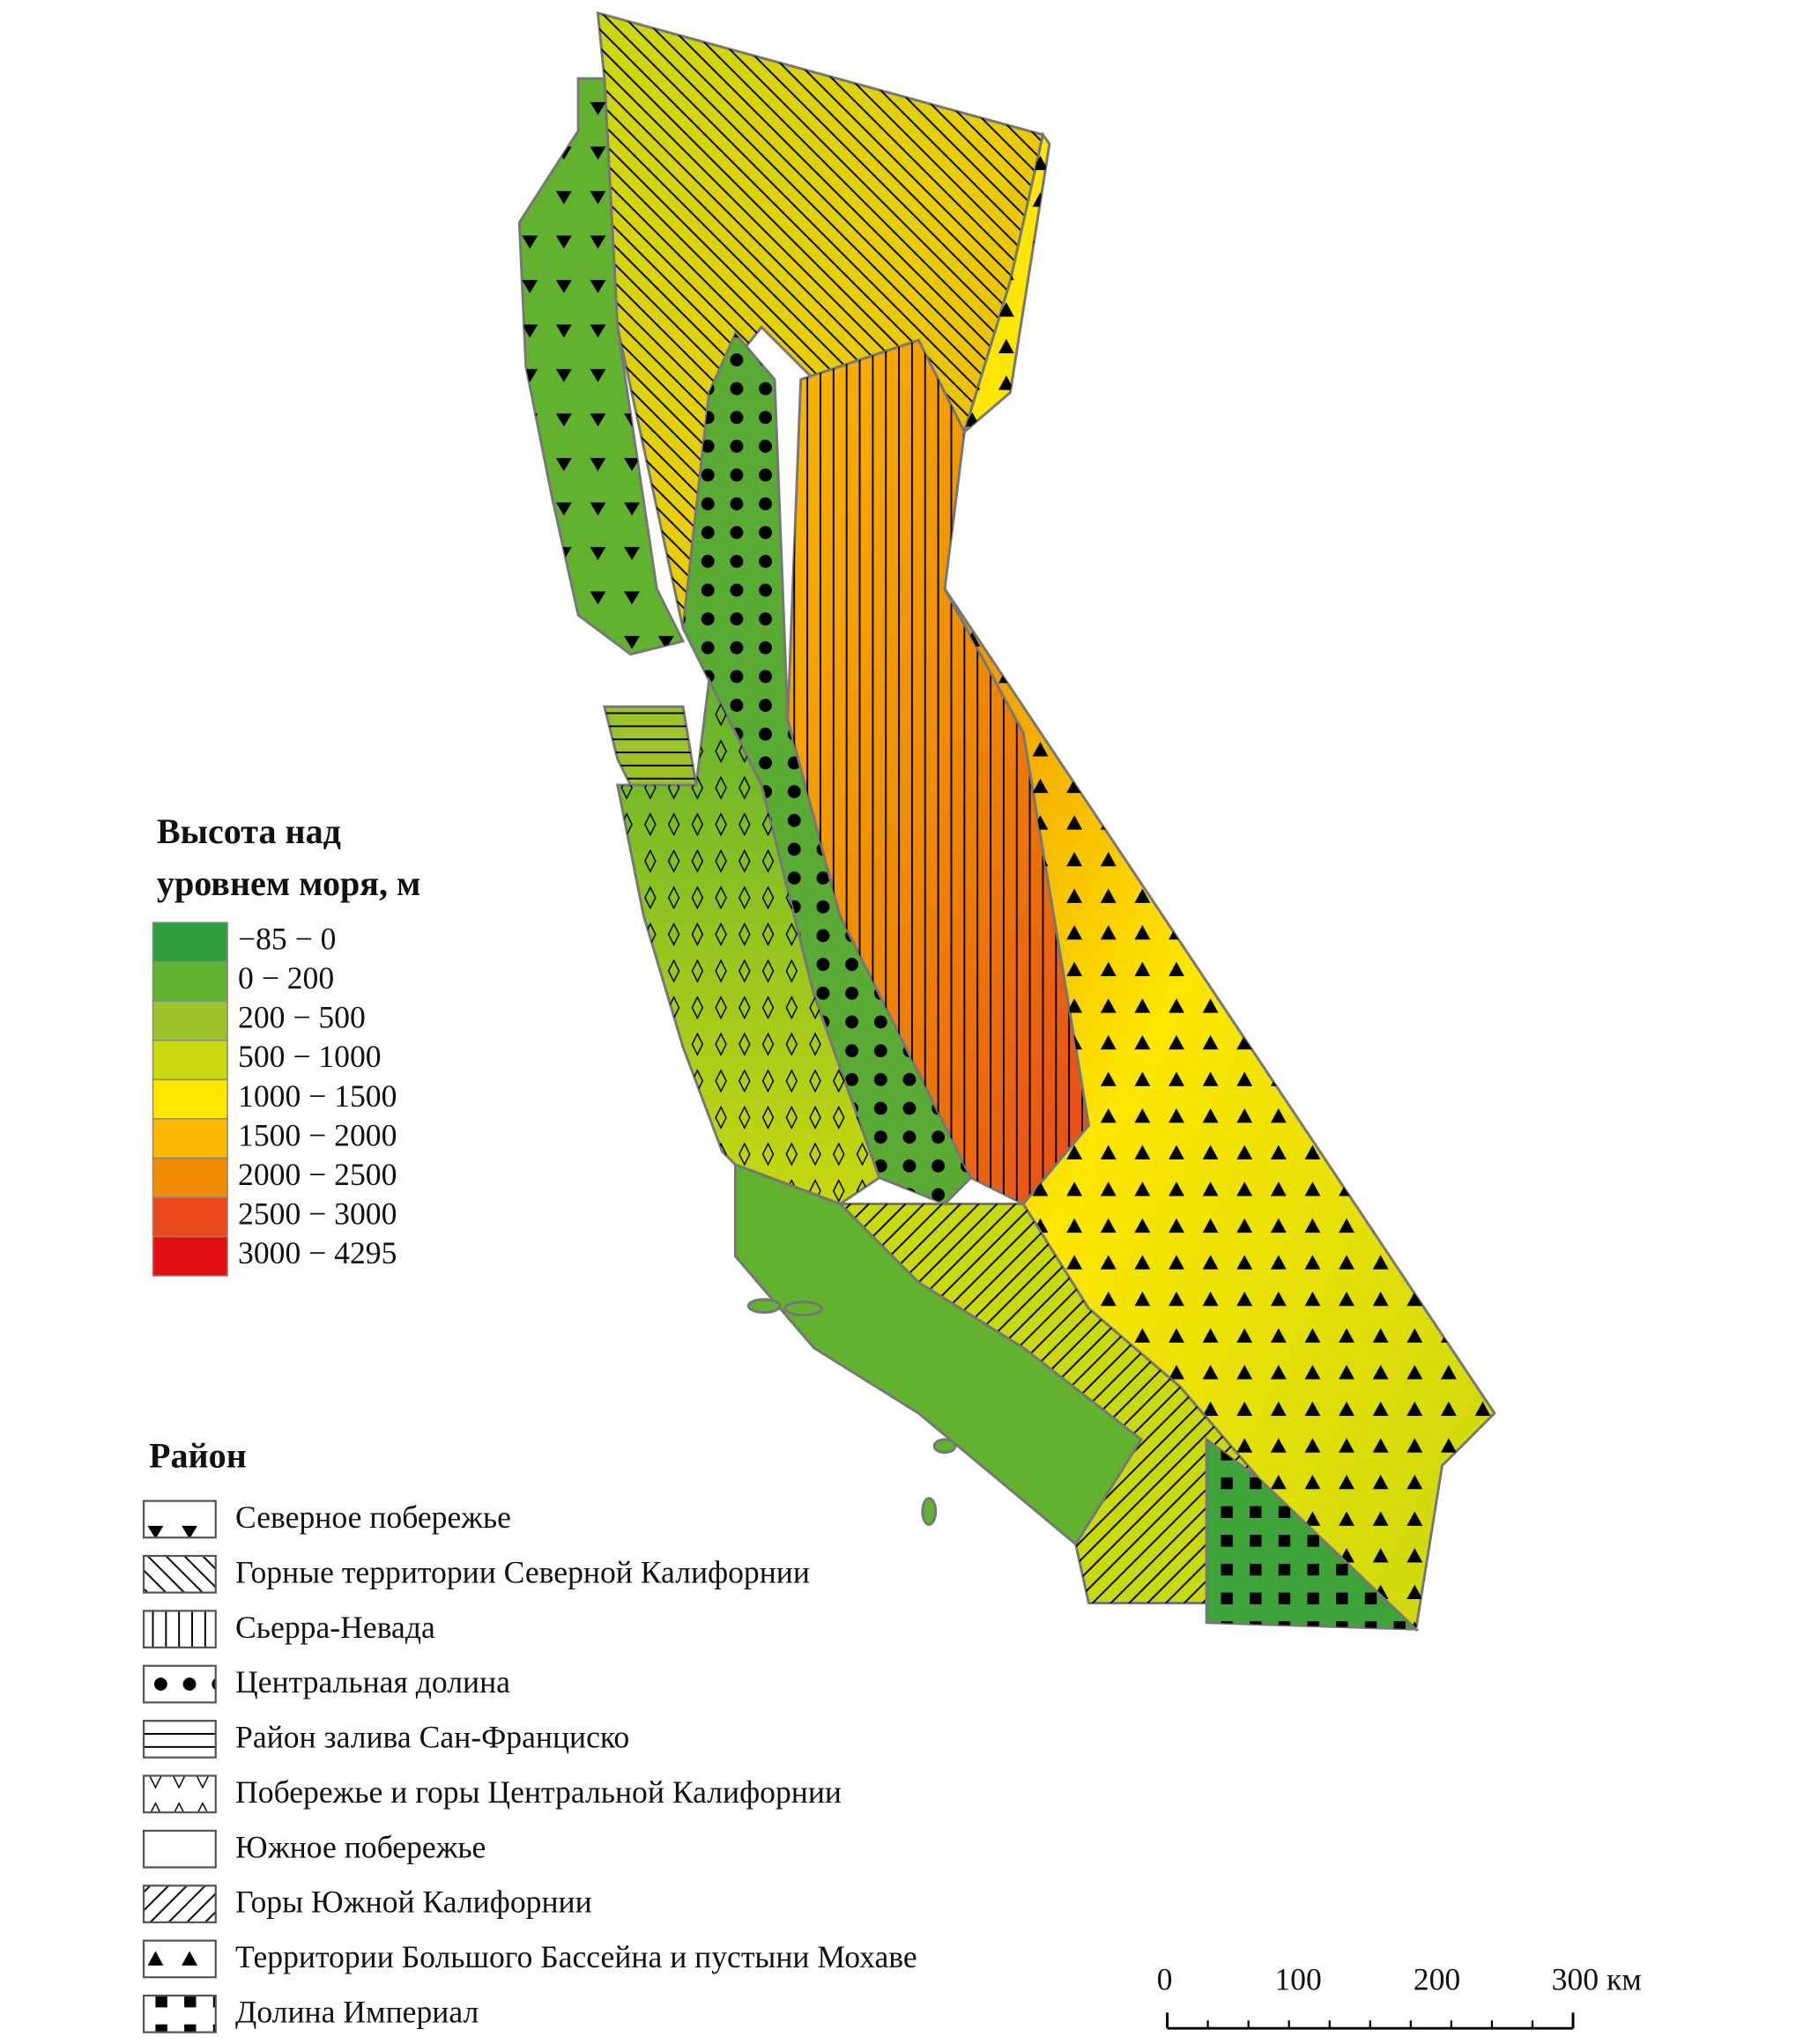  I want to click on legend-label: Горные территории Северной Калифорнии, so click(522, 1571).